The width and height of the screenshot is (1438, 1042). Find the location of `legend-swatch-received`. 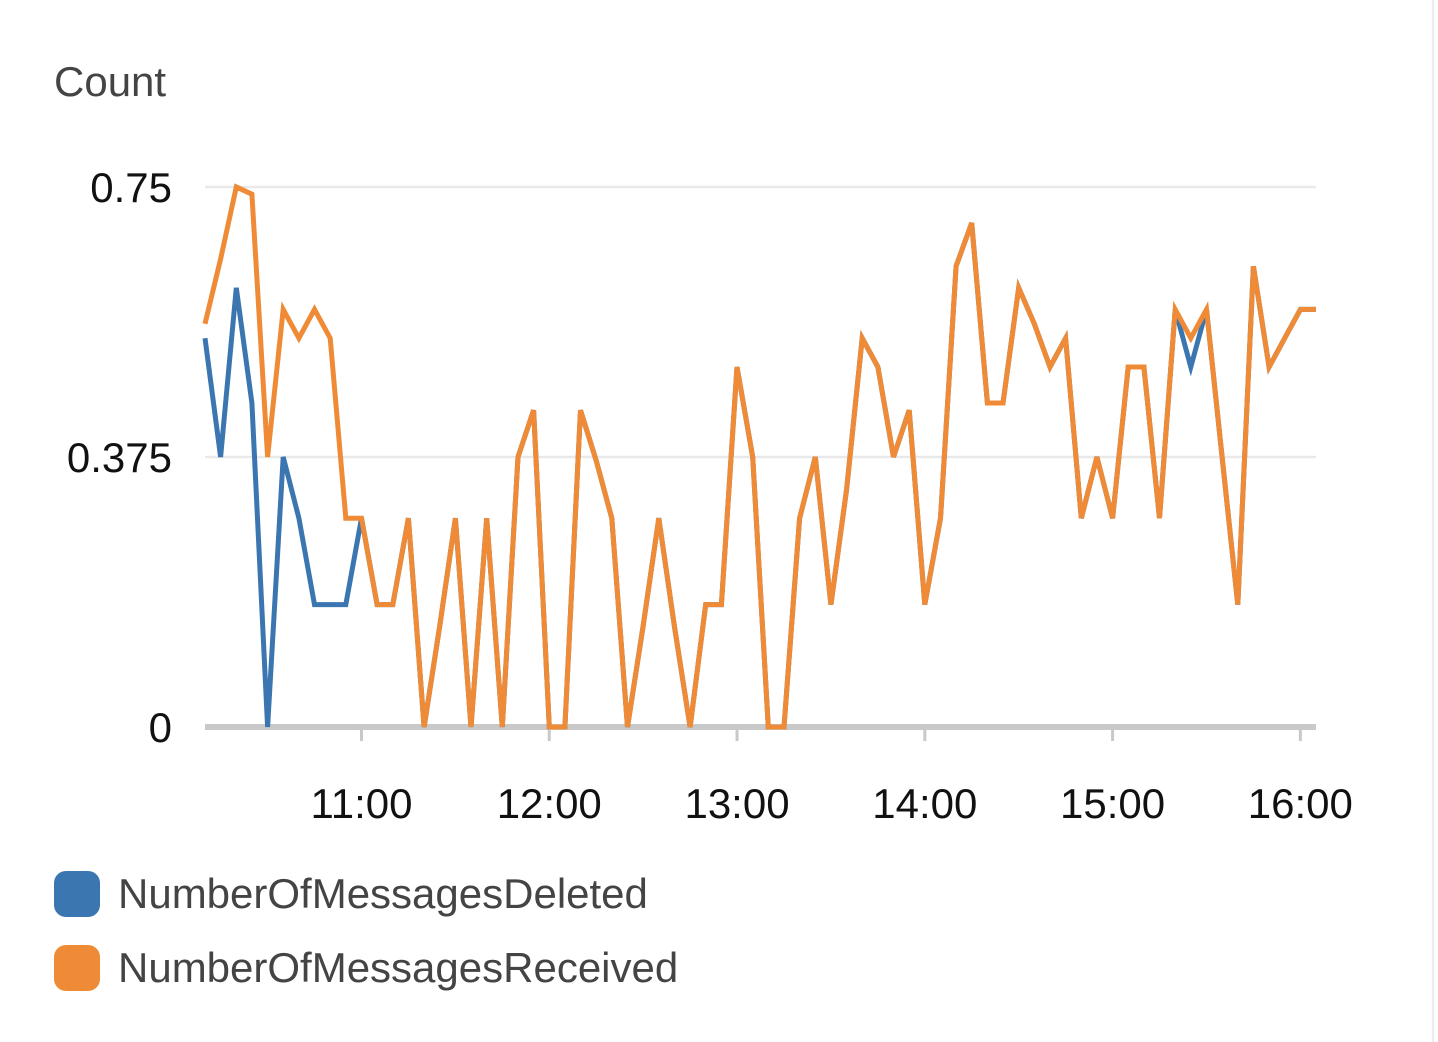

legend-swatch-received is located at coordinates (77, 968).